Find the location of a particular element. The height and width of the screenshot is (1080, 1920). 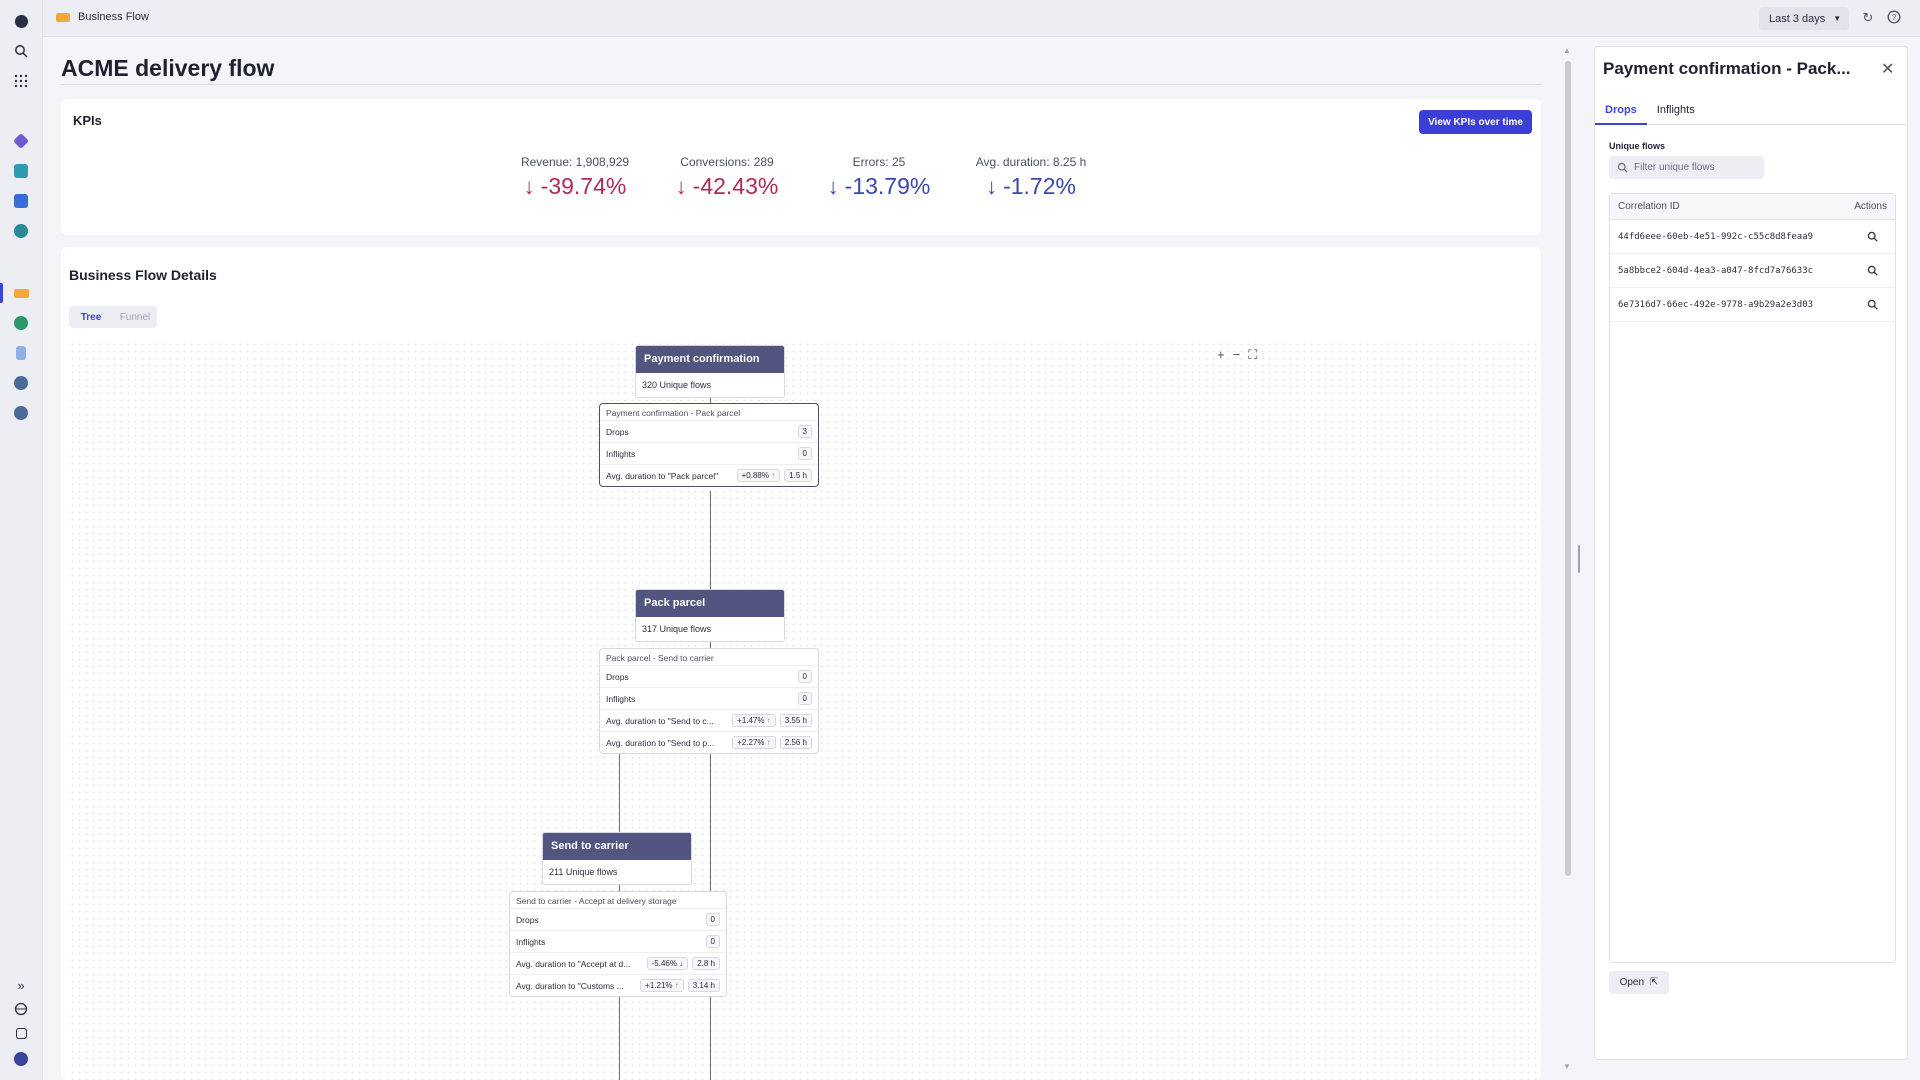

flow-node-payment-confirmation: Payment confirmation 320 Unique flows is located at coordinates (710, 371).